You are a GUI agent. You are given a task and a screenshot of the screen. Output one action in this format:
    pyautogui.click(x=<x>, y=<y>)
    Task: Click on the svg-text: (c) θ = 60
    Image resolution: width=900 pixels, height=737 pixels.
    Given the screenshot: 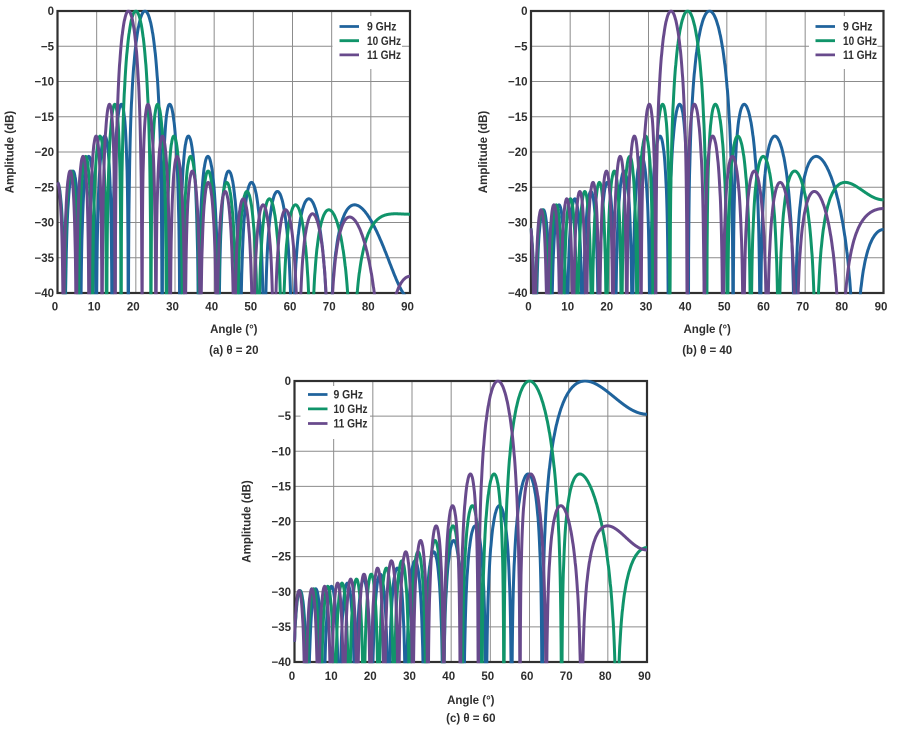 What is the action you would take?
    pyautogui.click(x=470, y=719)
    